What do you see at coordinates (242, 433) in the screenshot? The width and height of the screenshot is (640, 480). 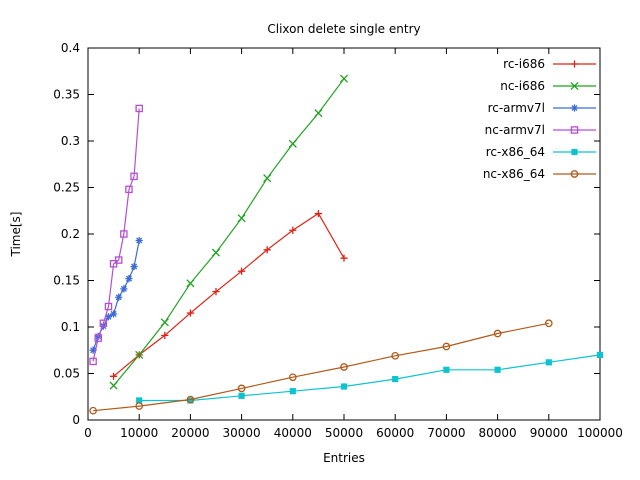 I see `x-tick-label: 30000` at bounding box center [242, 433].